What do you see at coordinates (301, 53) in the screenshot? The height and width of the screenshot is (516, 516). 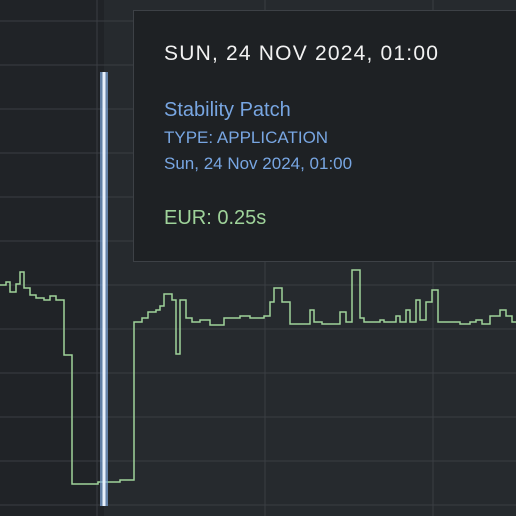 I see `tooltip-title: SUN, 24 NOV 2024, 01:00` at bounding box center [301, 53].